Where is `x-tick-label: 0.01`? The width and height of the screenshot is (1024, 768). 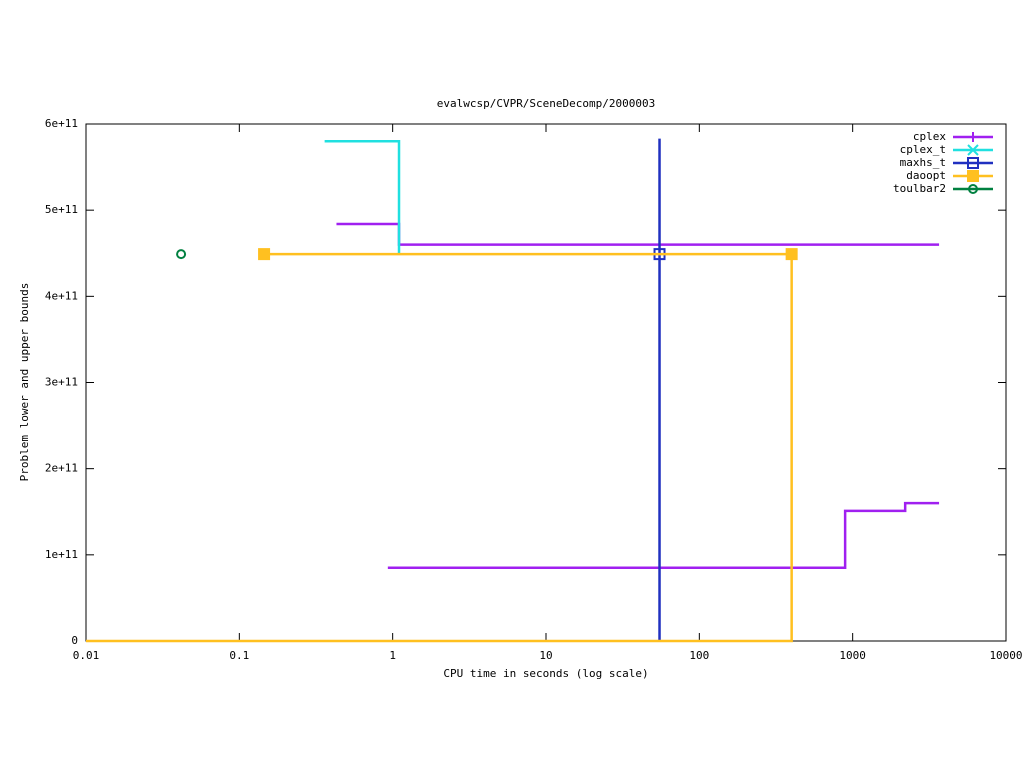 x-tick-label: 0.01 is located at coordinates (86, 655).